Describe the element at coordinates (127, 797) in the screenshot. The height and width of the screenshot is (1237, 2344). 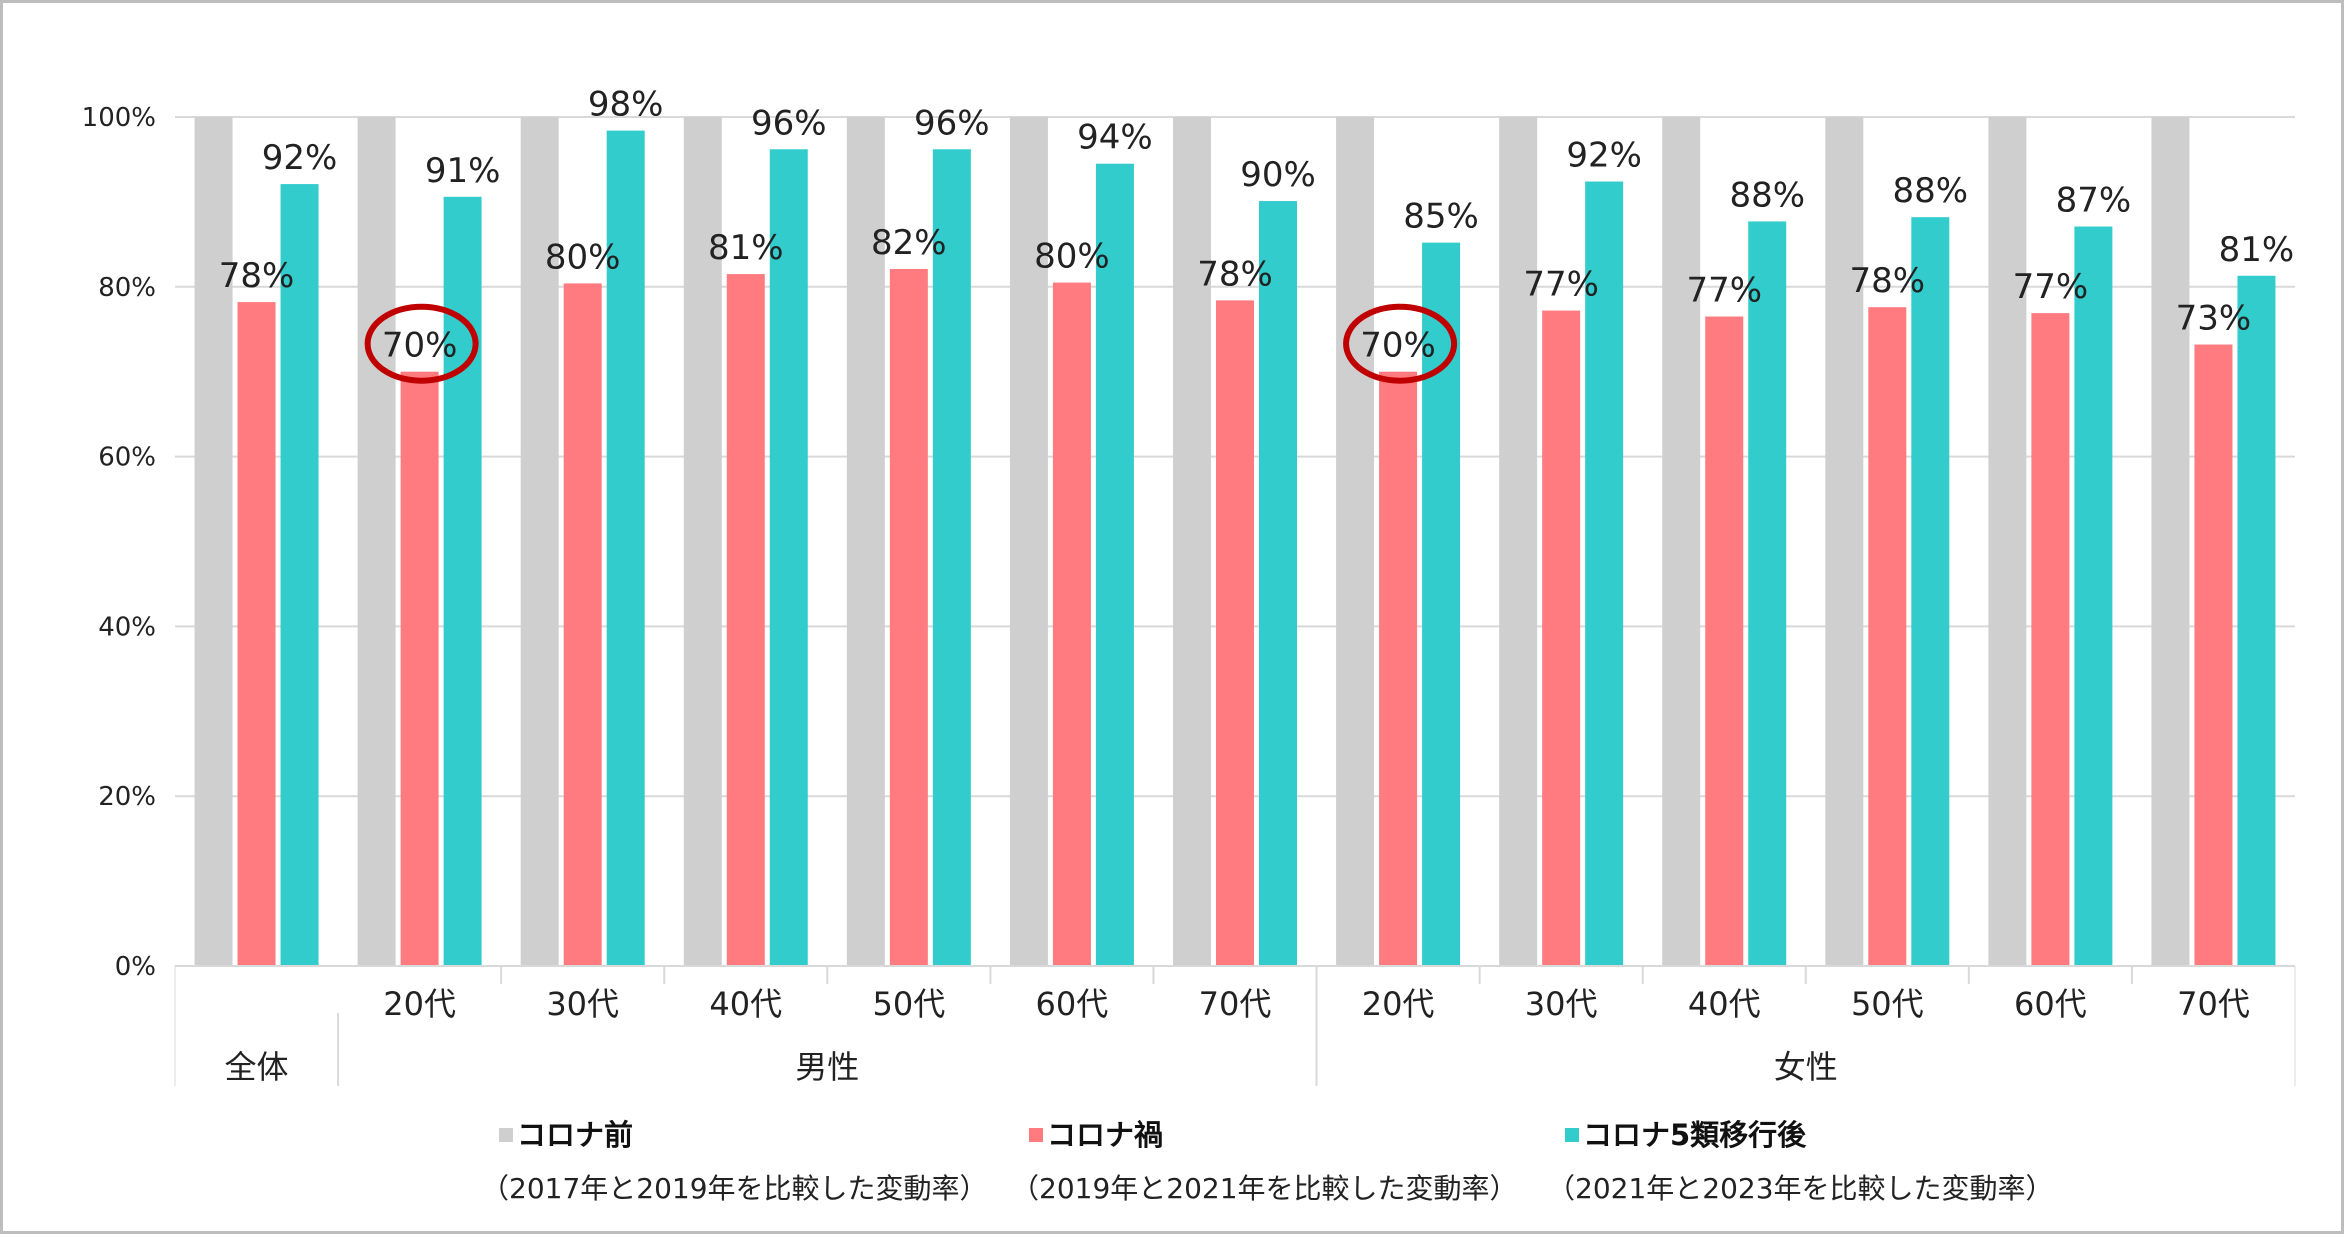
I see `y-tick-label: 20%` at that location.